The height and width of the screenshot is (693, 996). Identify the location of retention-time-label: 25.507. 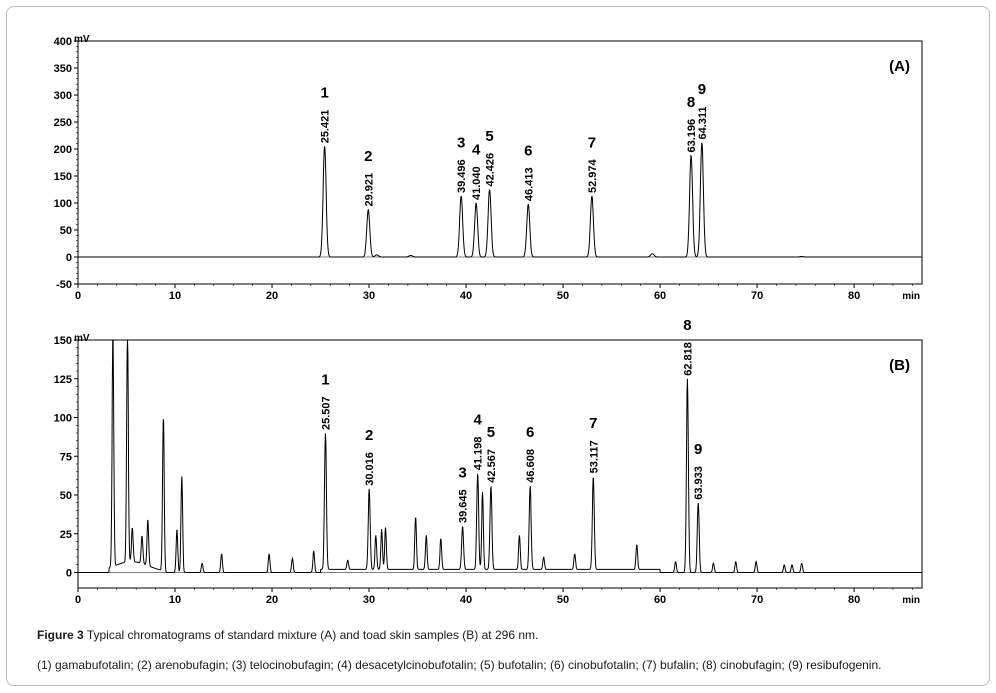
(326, 413).